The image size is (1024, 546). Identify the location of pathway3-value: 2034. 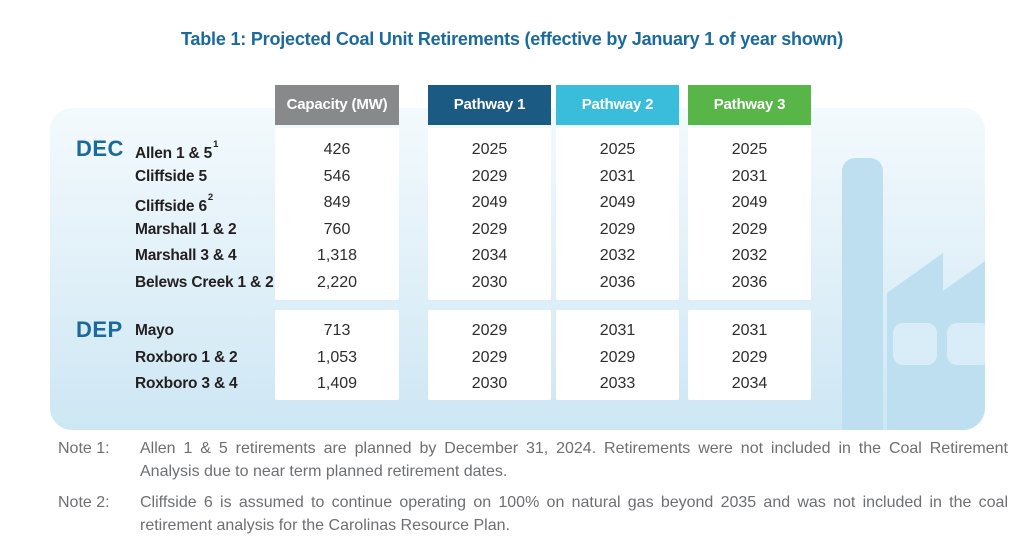
(749, 383).